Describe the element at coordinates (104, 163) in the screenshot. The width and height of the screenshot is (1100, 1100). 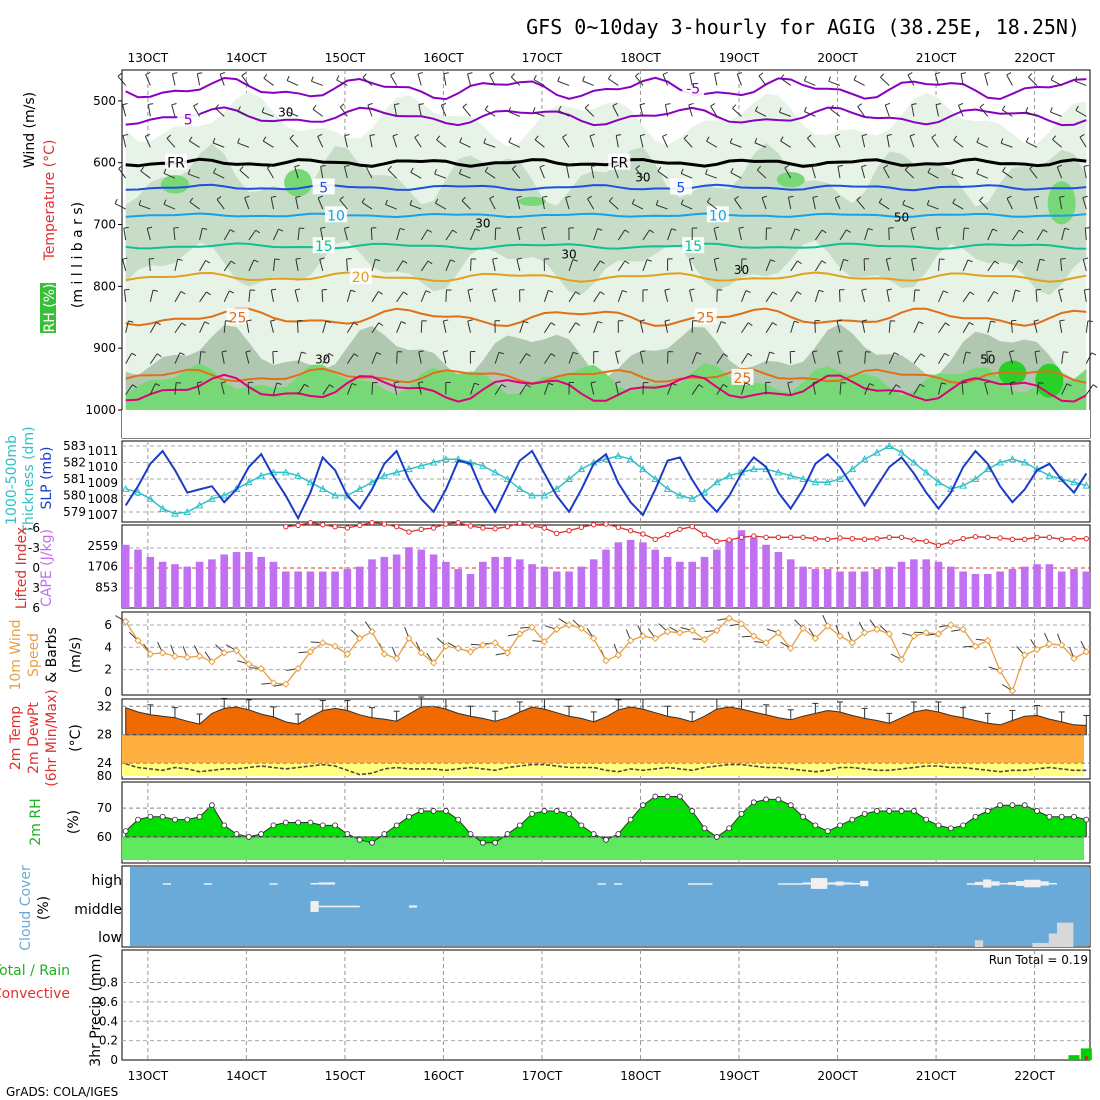
I see `upper-y-tick-600: 600` at that location.